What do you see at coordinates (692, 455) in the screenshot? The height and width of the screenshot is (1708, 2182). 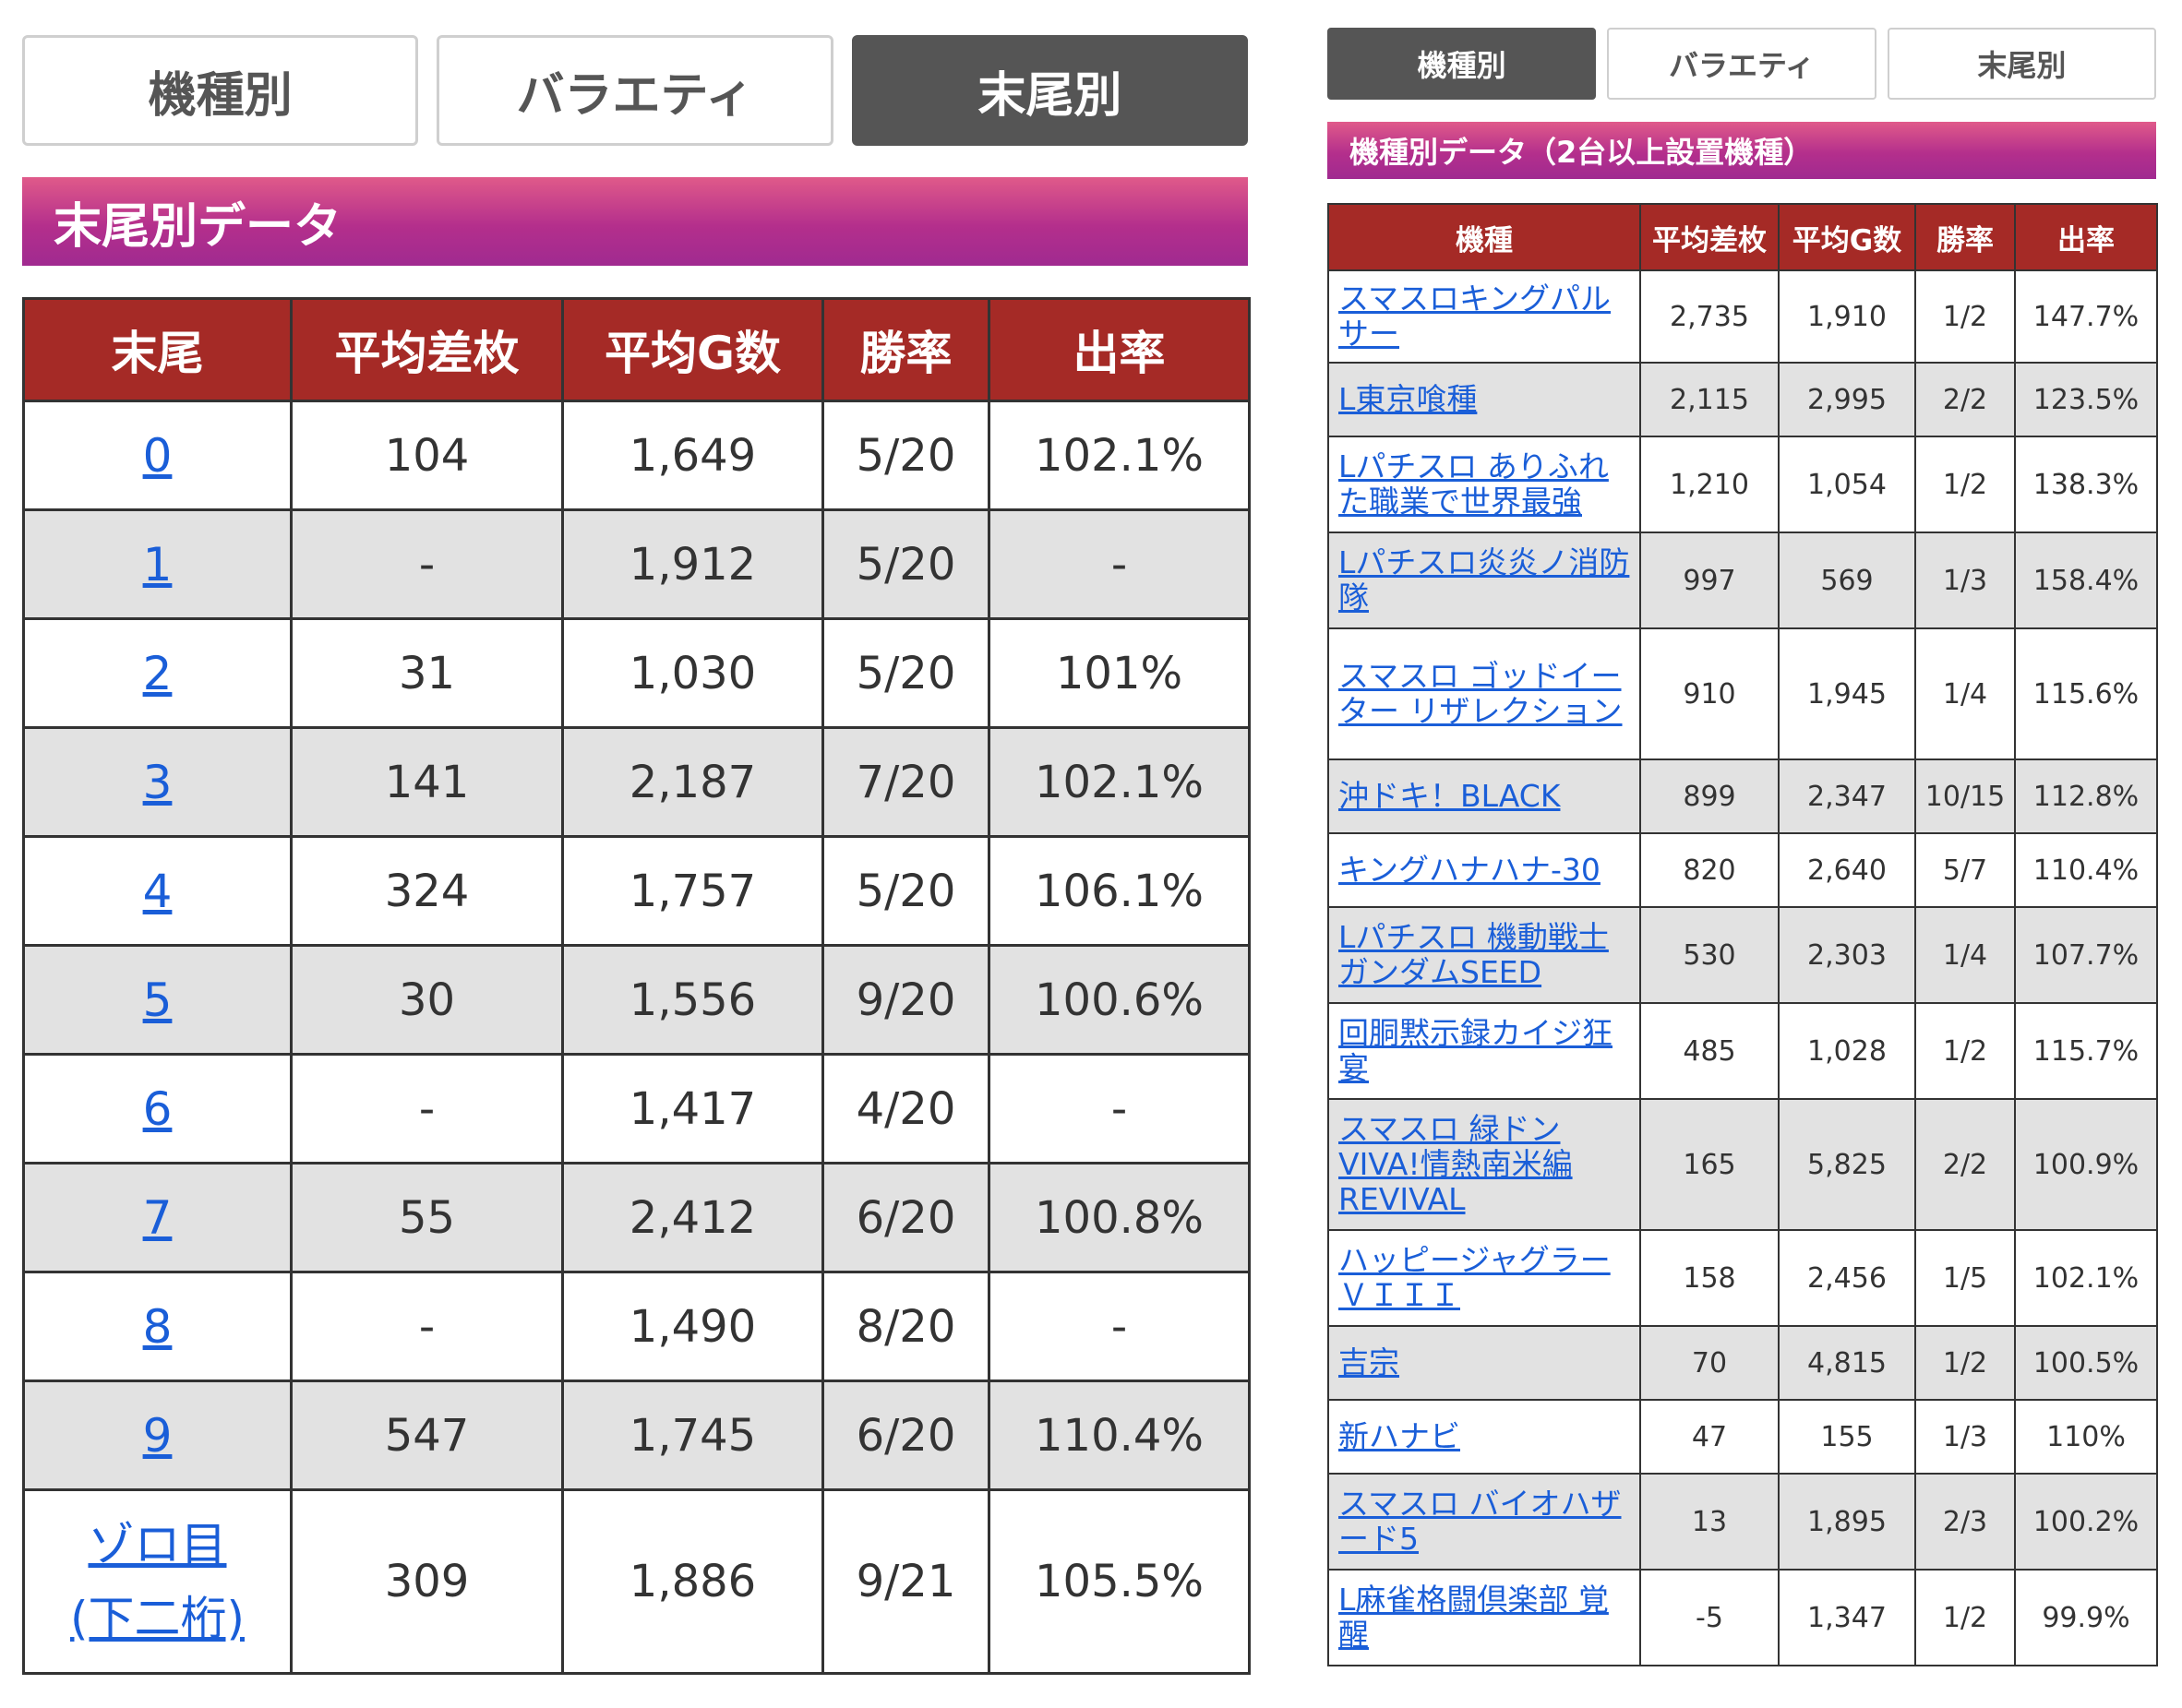 I see `avg-games-cell: 1,649` at bounding box center [692, 455].